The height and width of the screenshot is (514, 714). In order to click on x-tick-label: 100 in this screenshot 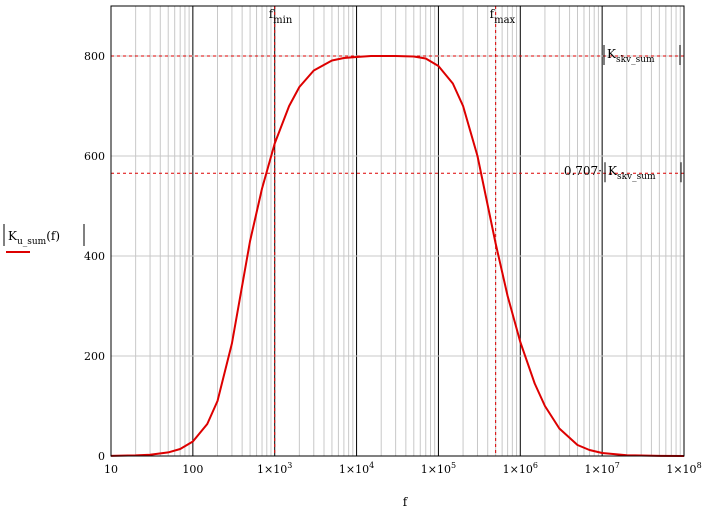, I will do `click(192, 469)`.